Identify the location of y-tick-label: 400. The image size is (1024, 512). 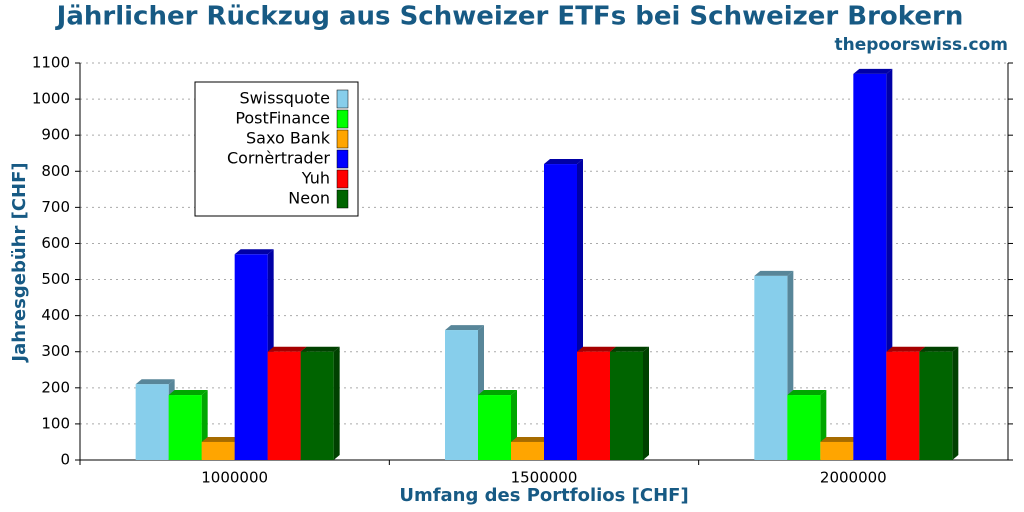
(55, 315).